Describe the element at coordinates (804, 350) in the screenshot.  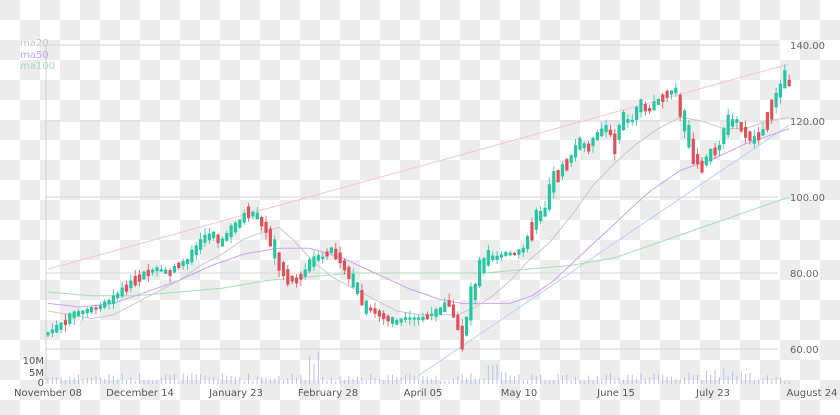
I see `y-tick-label: 60.00` at that location.